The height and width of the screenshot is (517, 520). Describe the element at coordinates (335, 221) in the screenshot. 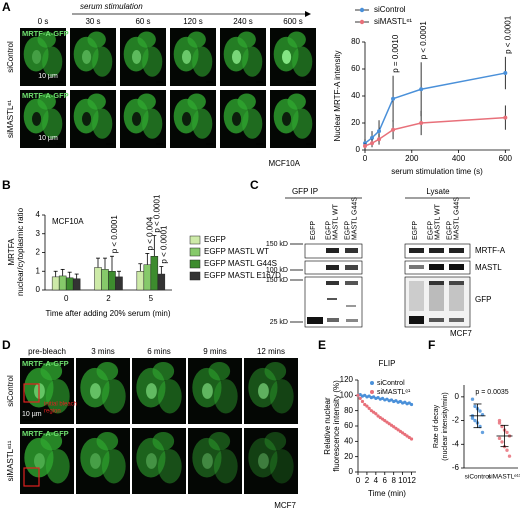

I see `lane-label: MASTL WT` at that location.